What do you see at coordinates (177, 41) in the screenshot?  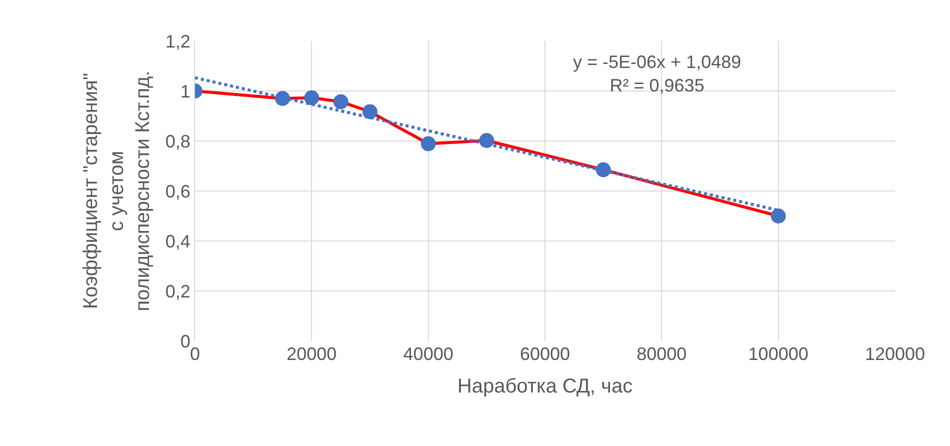 I see `y-tick-label: 1,2` at bounding box center [177, 41].